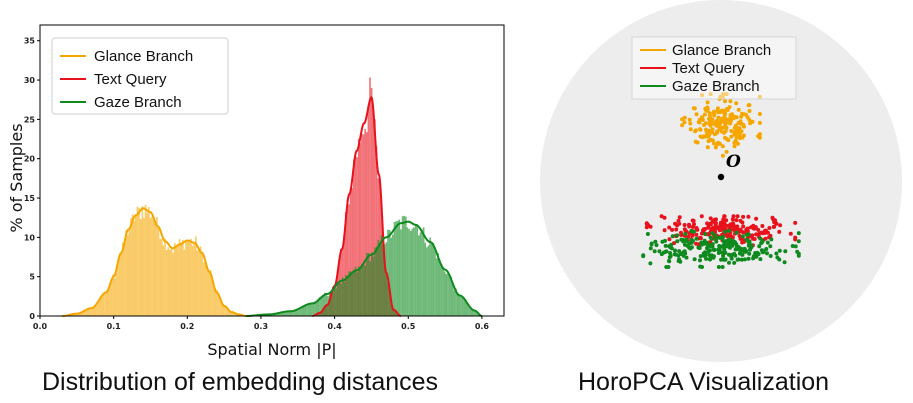  What do you see at coordinates (114, 326) in the screenshot?
I see `x-tick-label: 0.1` at bounding box center [114, 326].